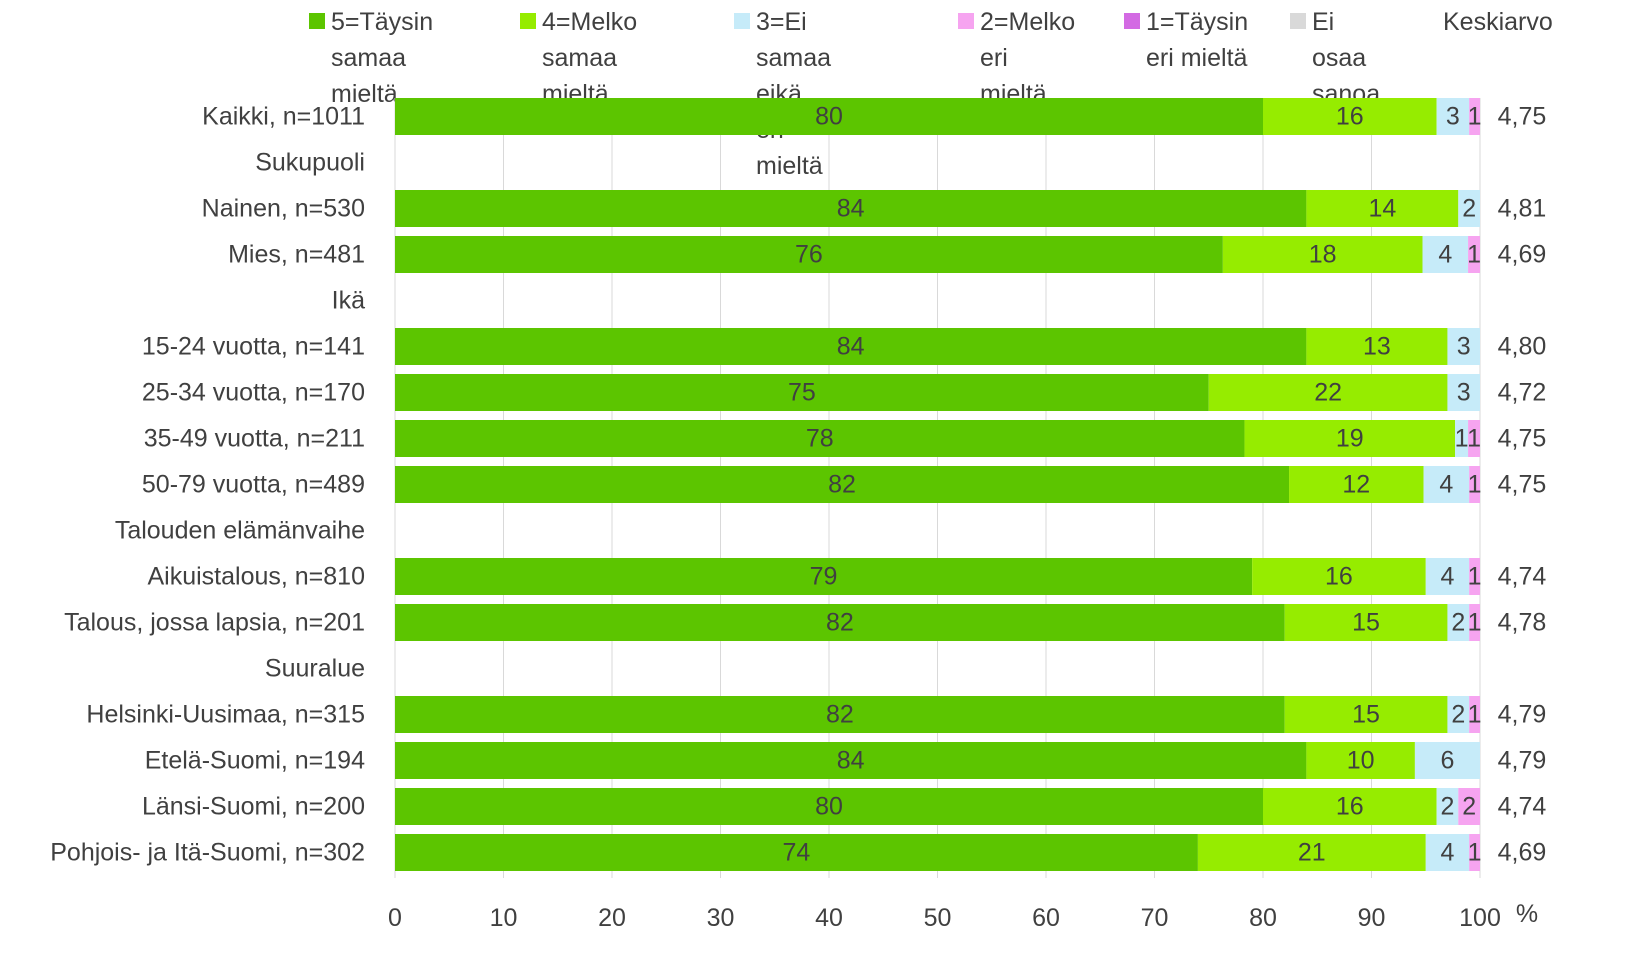 The width and height of the screenshot is (1625, 966). What do you see at coordinates (382, 58) in the screenshot?
I see `legend-label-5: 5=Täysin samaa mieltä` at bounding box center [382, 58].